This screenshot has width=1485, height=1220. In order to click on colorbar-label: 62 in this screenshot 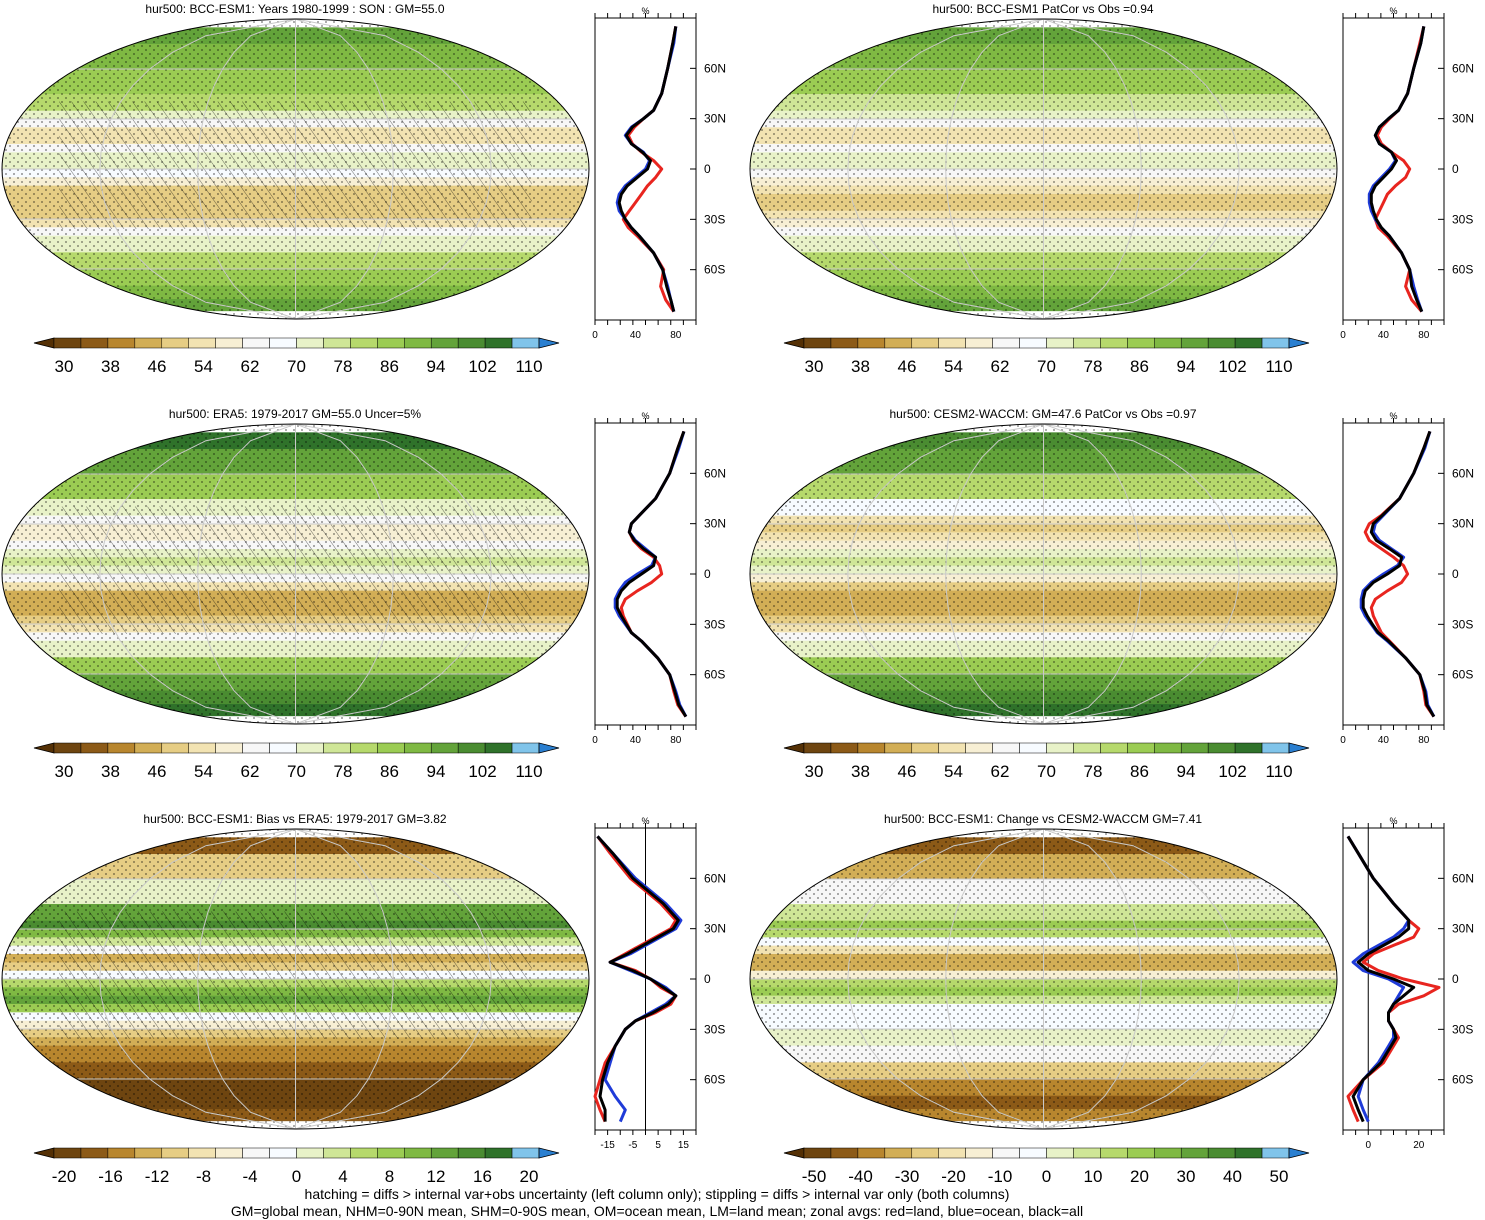, I will do `click(250, 366)`.